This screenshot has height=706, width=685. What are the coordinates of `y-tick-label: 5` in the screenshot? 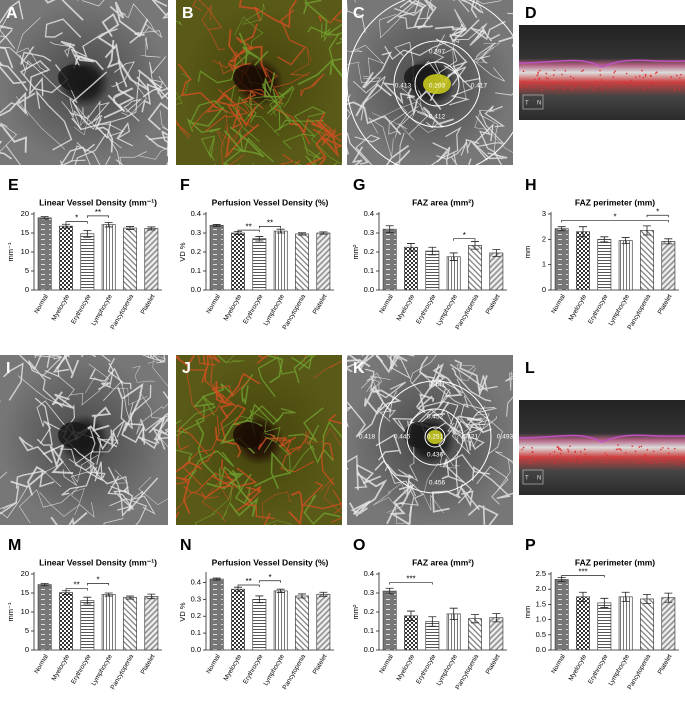 It's located at (27, 630).